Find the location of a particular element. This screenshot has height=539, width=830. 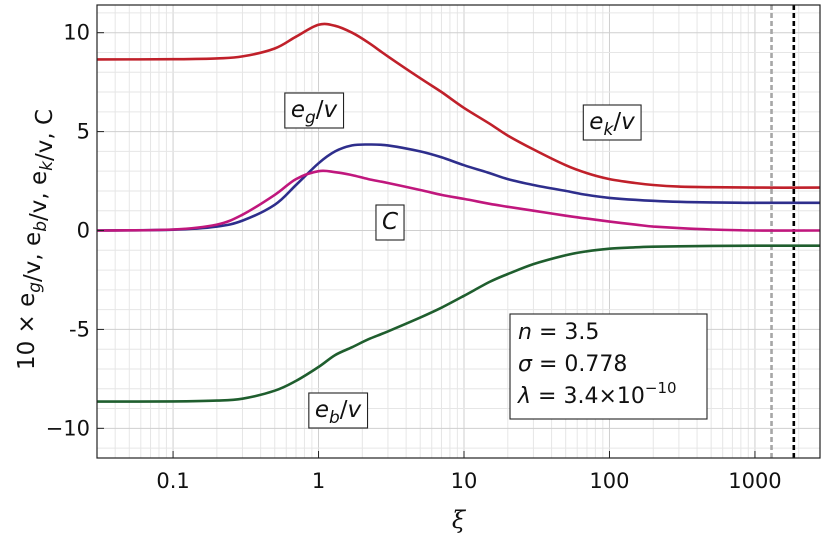

parameter-box-frame is located at coordinates (608, 366).